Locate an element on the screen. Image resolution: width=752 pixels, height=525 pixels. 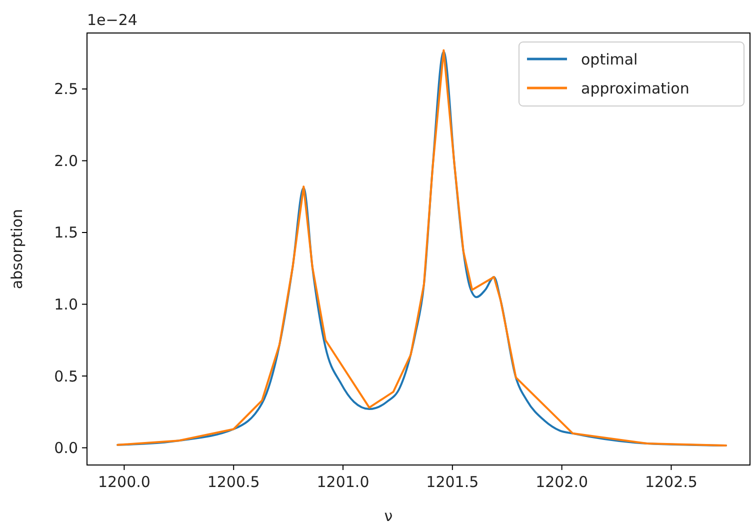
y-tick-label: 0.0 is located at coordinates (66, 448).